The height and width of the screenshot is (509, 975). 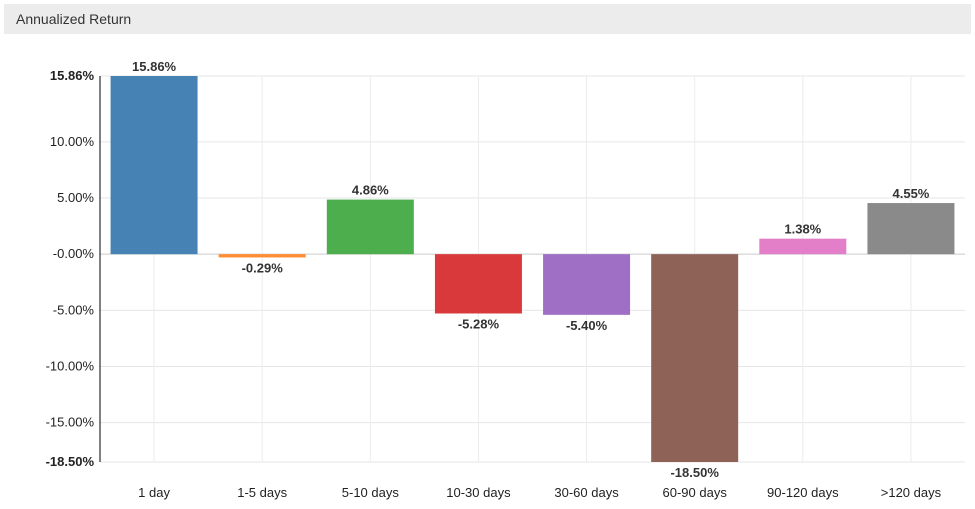 What do you see at coordinates (70, 366) in the screenshot?
I see `y-tick-label: -10.00%` at bounding box center [70, 366].